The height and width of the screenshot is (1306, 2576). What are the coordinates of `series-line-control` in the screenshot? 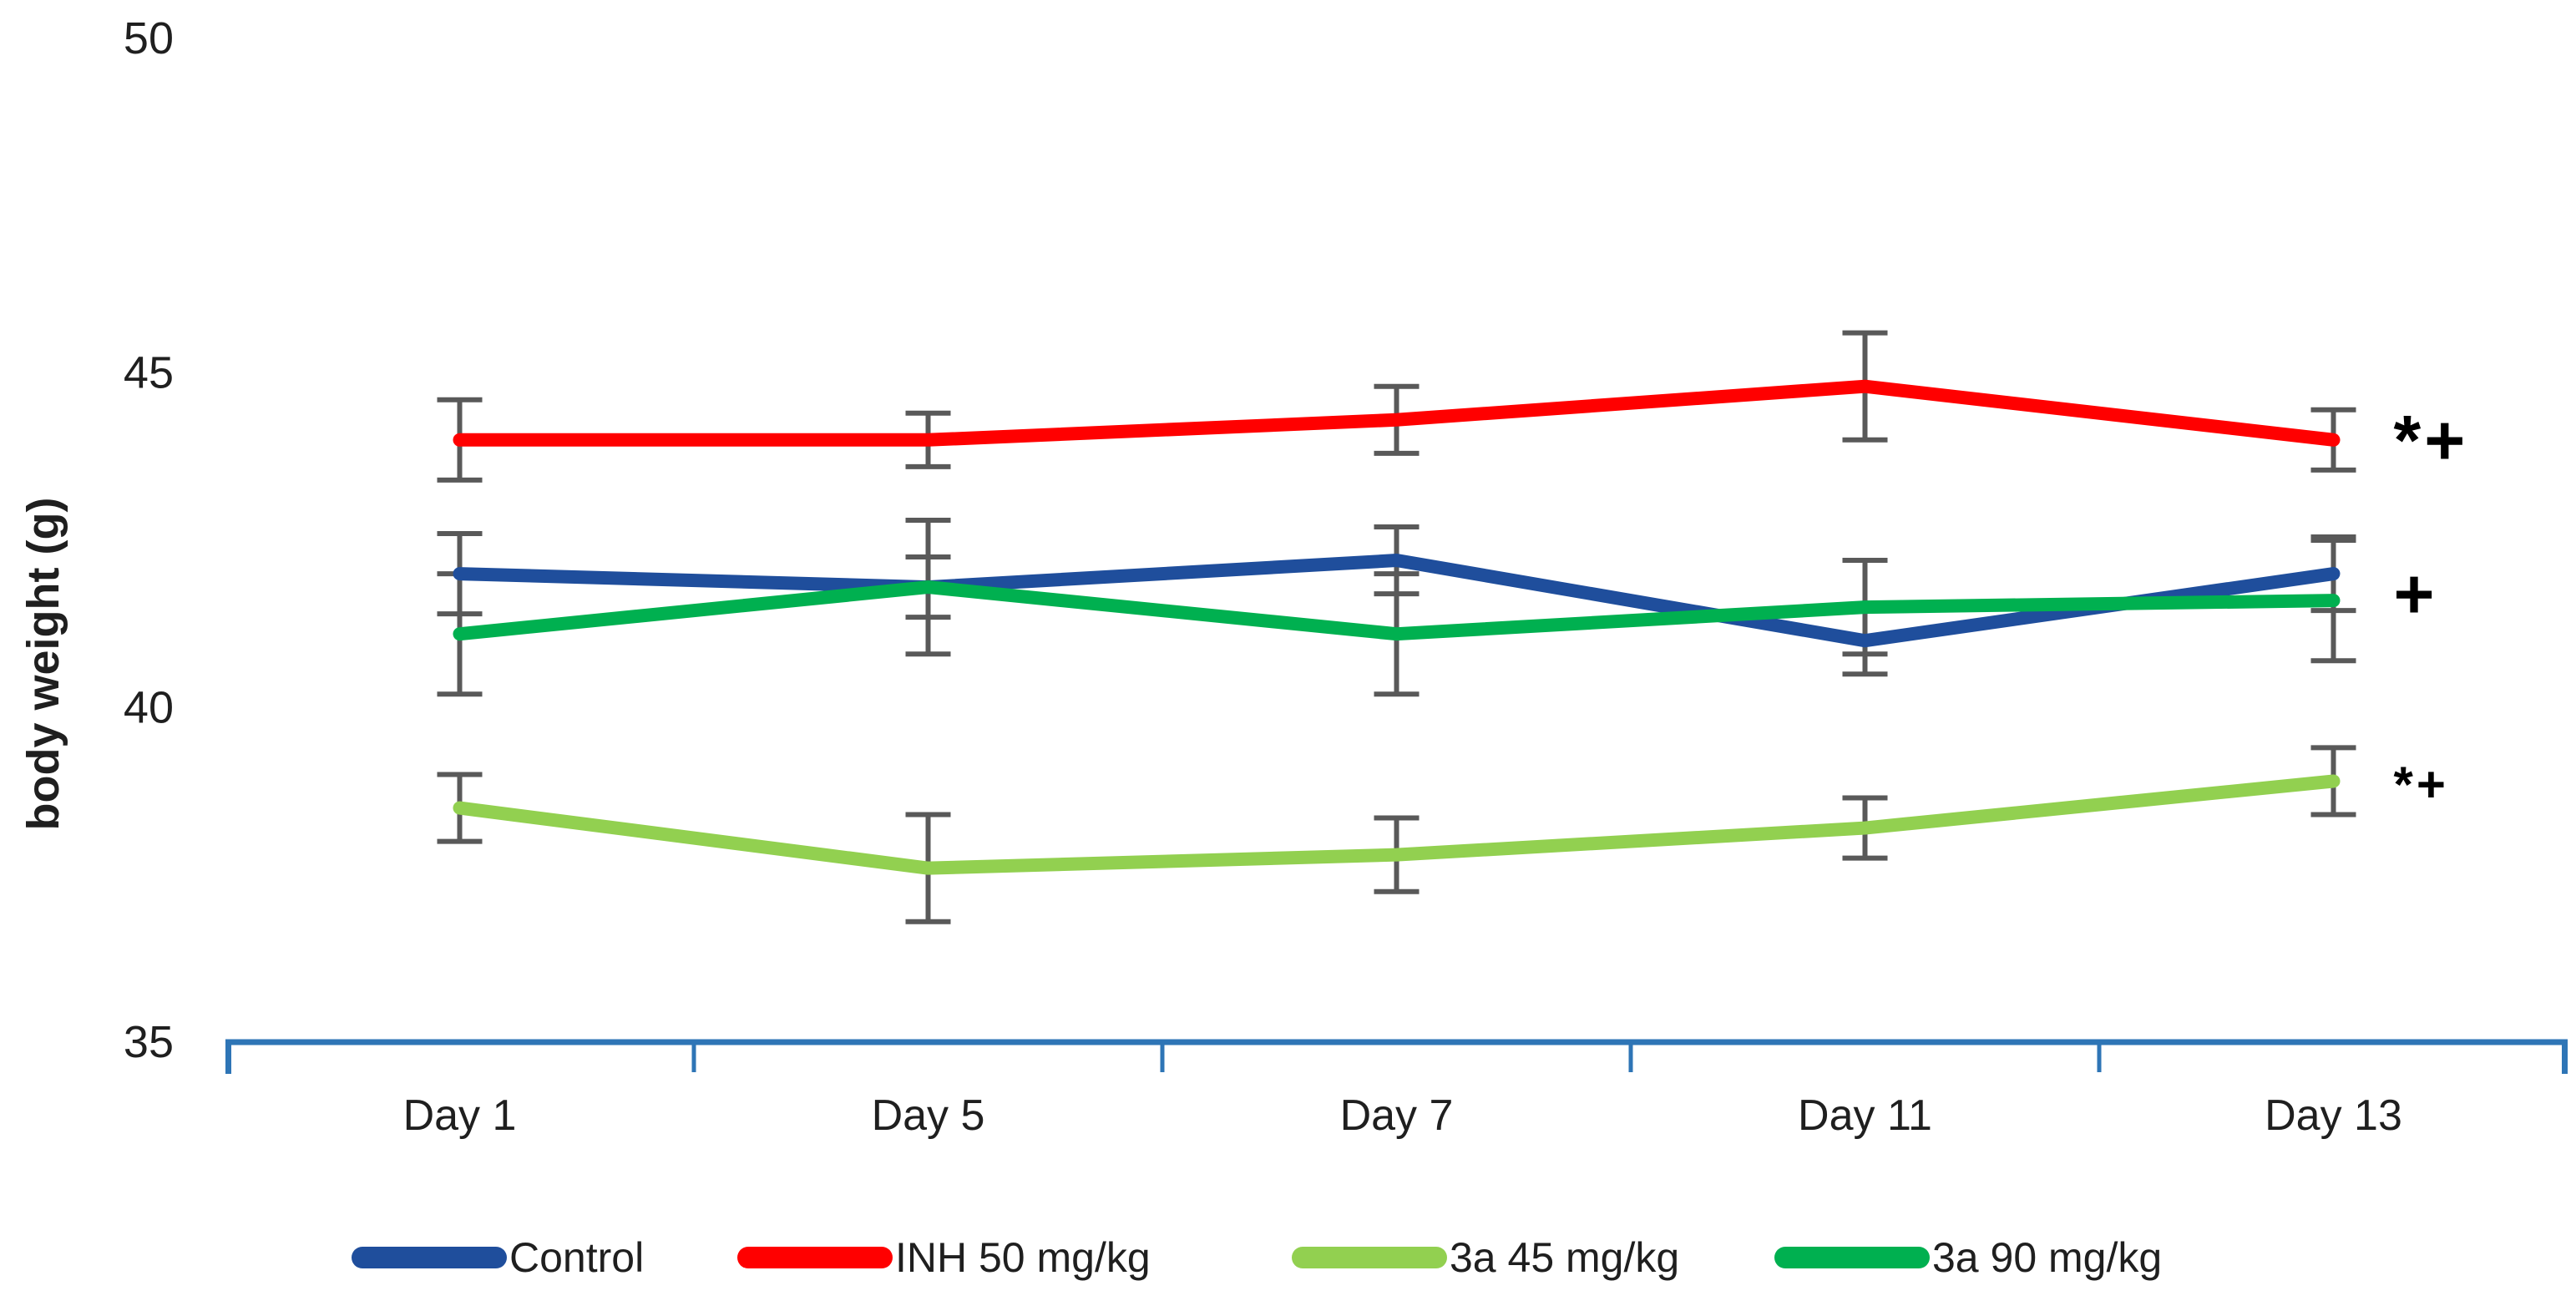 It's located at (1397, 601).